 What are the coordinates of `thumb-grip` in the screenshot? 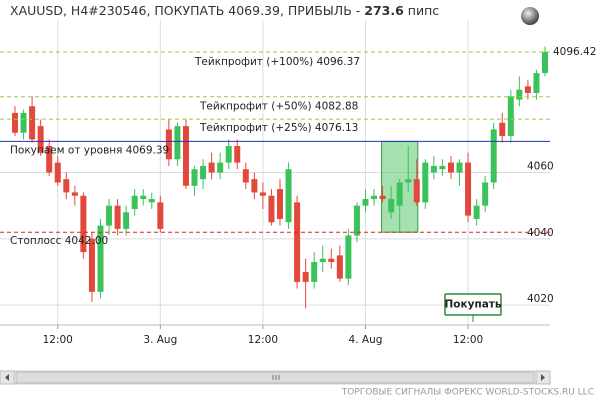 It's located at (276, 377).